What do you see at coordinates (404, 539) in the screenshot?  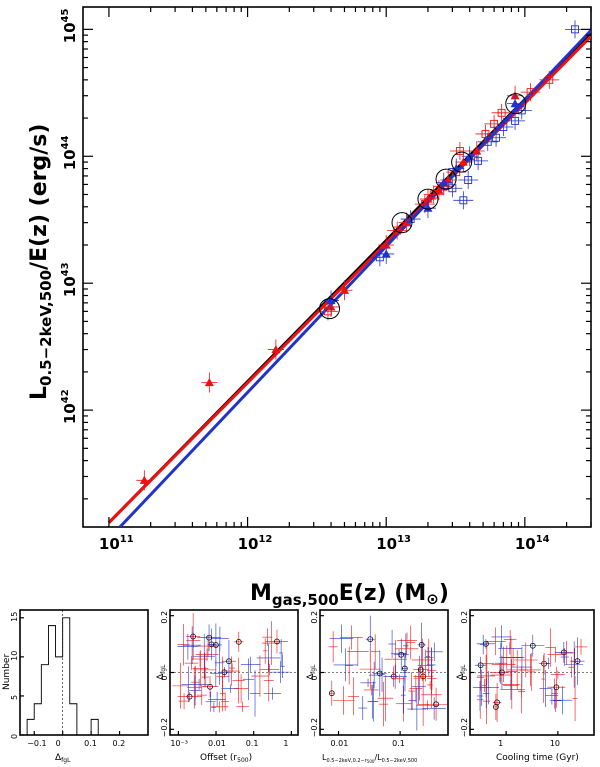 I see `x-tick-exp: 13` at bounding box center [404, 539].